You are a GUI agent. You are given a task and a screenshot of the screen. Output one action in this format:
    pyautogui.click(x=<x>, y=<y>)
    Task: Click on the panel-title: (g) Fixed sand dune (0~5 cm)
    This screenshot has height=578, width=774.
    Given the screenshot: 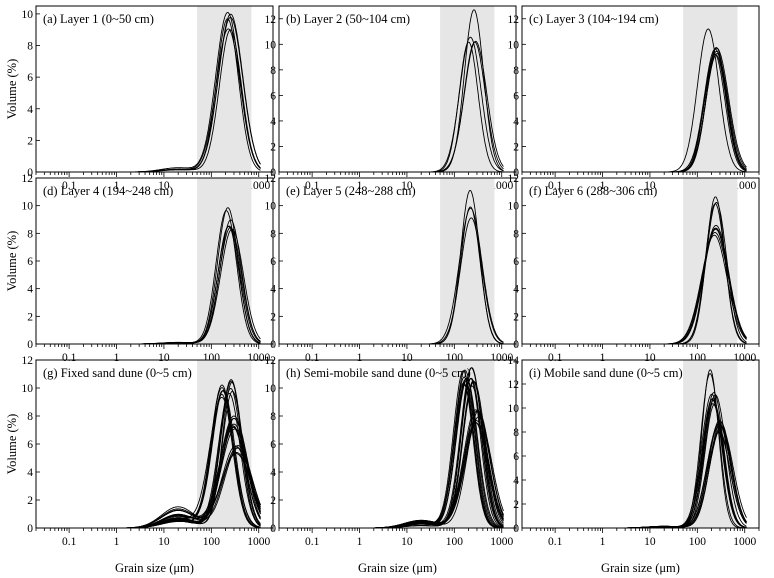 What is the action you would take?
    pyautogui.click(x=117, y=373)
    